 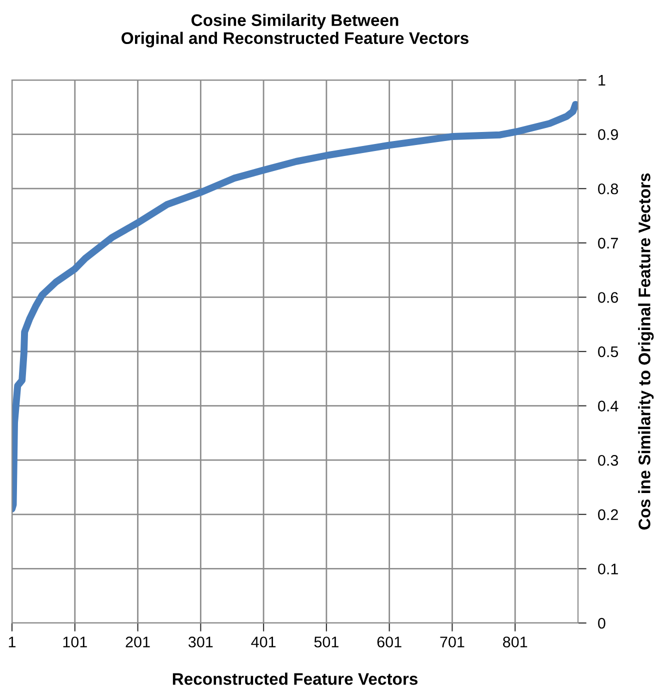 What do you see at coordinates (326, 642) in the screenshot?
I see `x-tick-label: 501` at bounding box center [326, 642].